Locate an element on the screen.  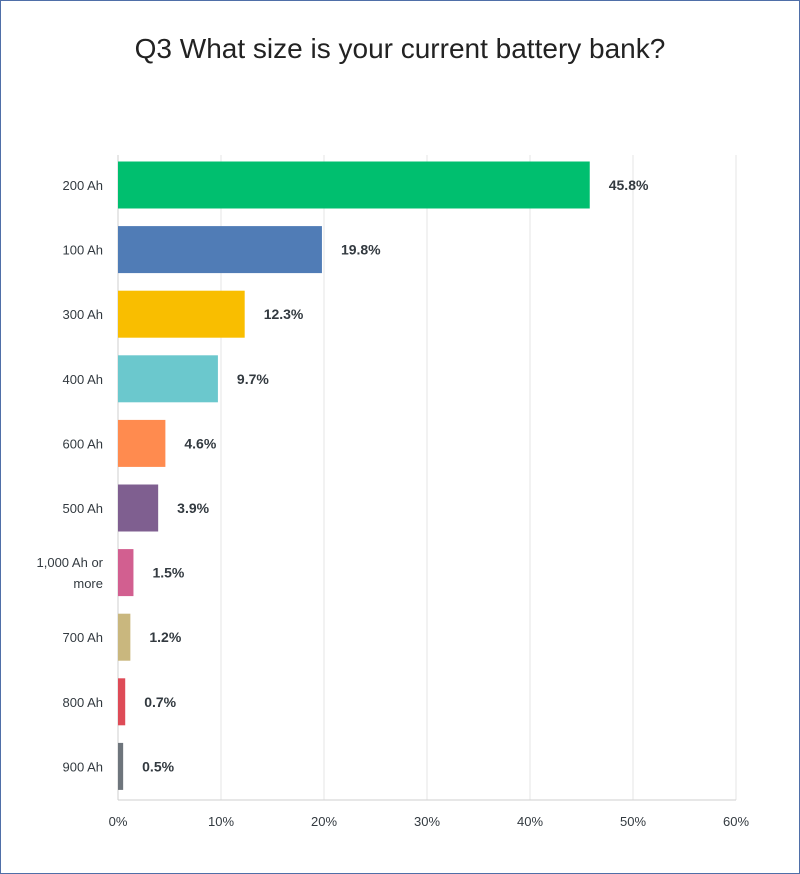
category-label-line: 100 Ah is located at coordinates (83, 250).